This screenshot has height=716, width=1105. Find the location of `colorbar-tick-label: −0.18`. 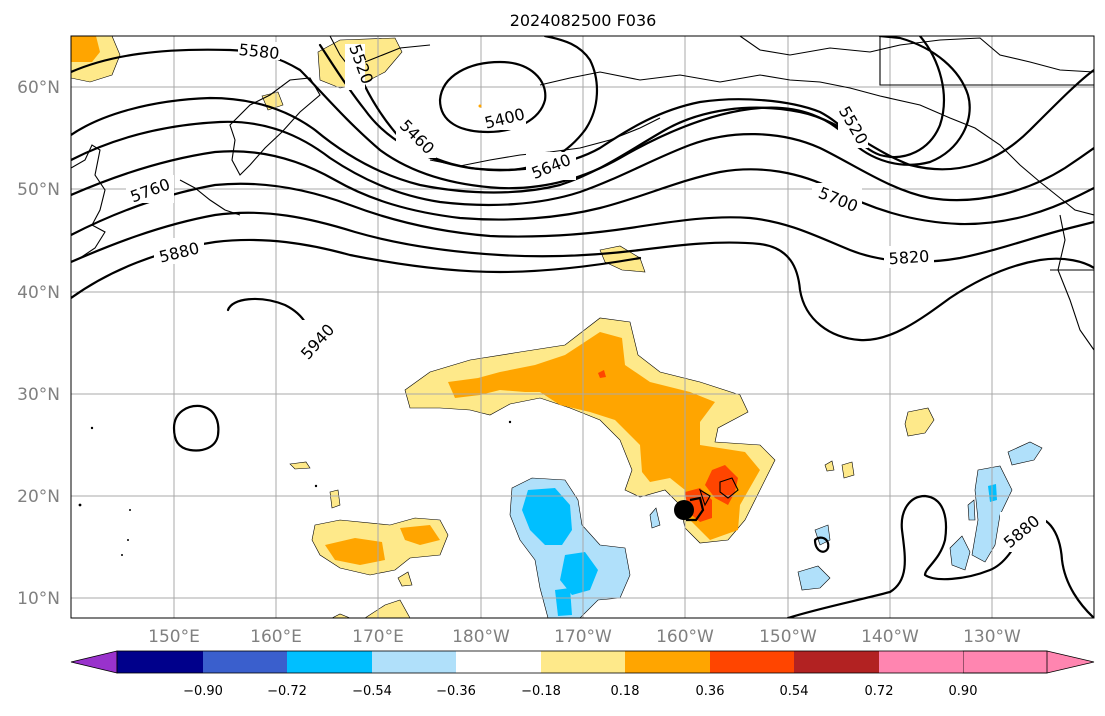

colorbar-tick-label: −0.18 is located at coordinates (541, 691).